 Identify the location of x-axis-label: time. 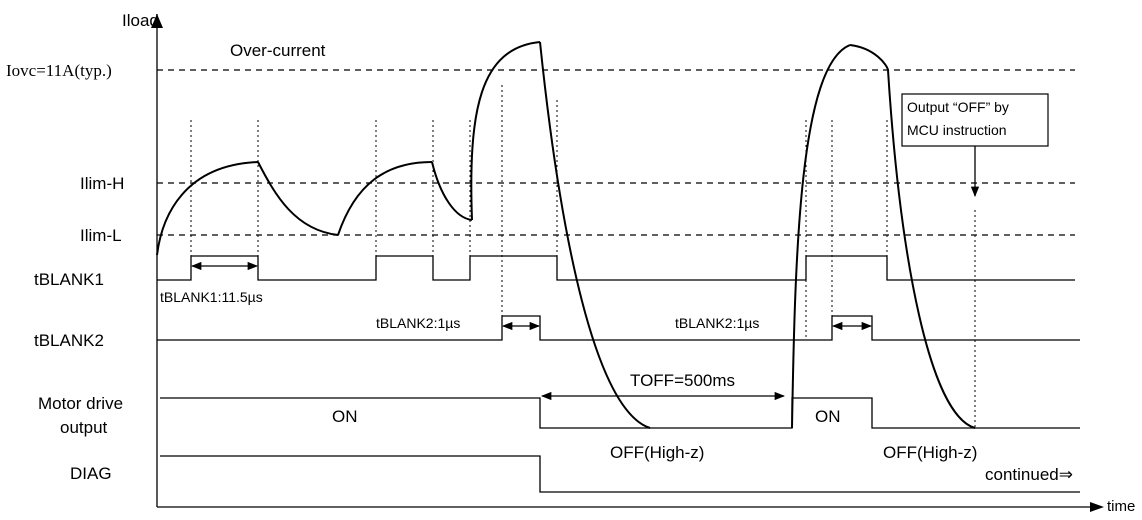
(1121, 506).